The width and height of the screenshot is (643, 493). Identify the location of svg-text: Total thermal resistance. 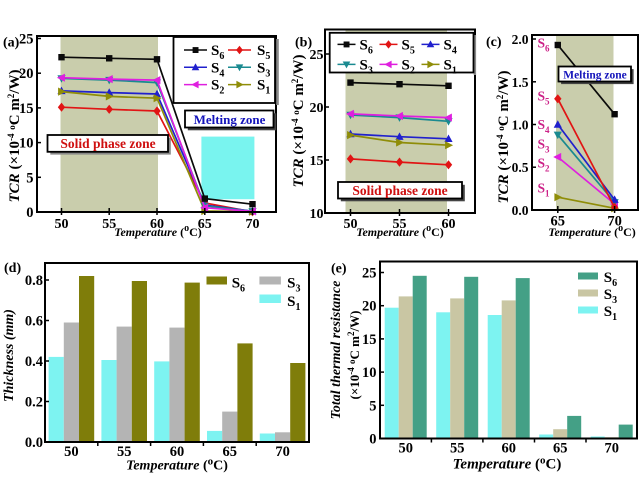
(336, 350).